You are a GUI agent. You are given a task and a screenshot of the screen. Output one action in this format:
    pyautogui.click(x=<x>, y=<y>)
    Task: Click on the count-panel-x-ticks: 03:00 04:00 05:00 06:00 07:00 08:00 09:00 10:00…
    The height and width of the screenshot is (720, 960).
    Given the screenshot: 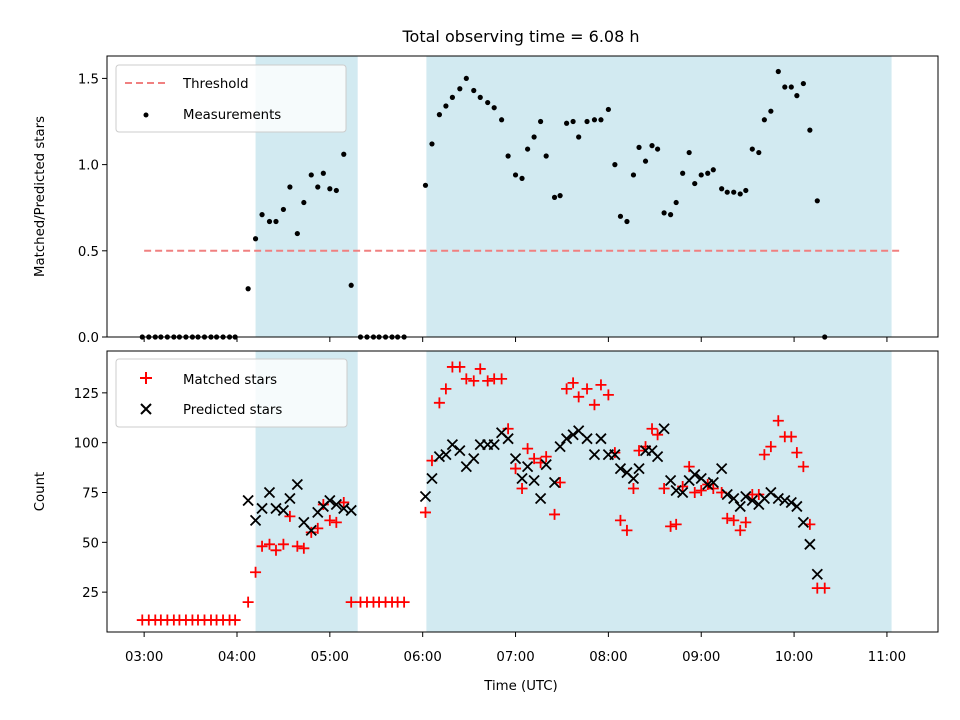 What is the action you would take?
    pyautogui.click(x=515, y=648)
    